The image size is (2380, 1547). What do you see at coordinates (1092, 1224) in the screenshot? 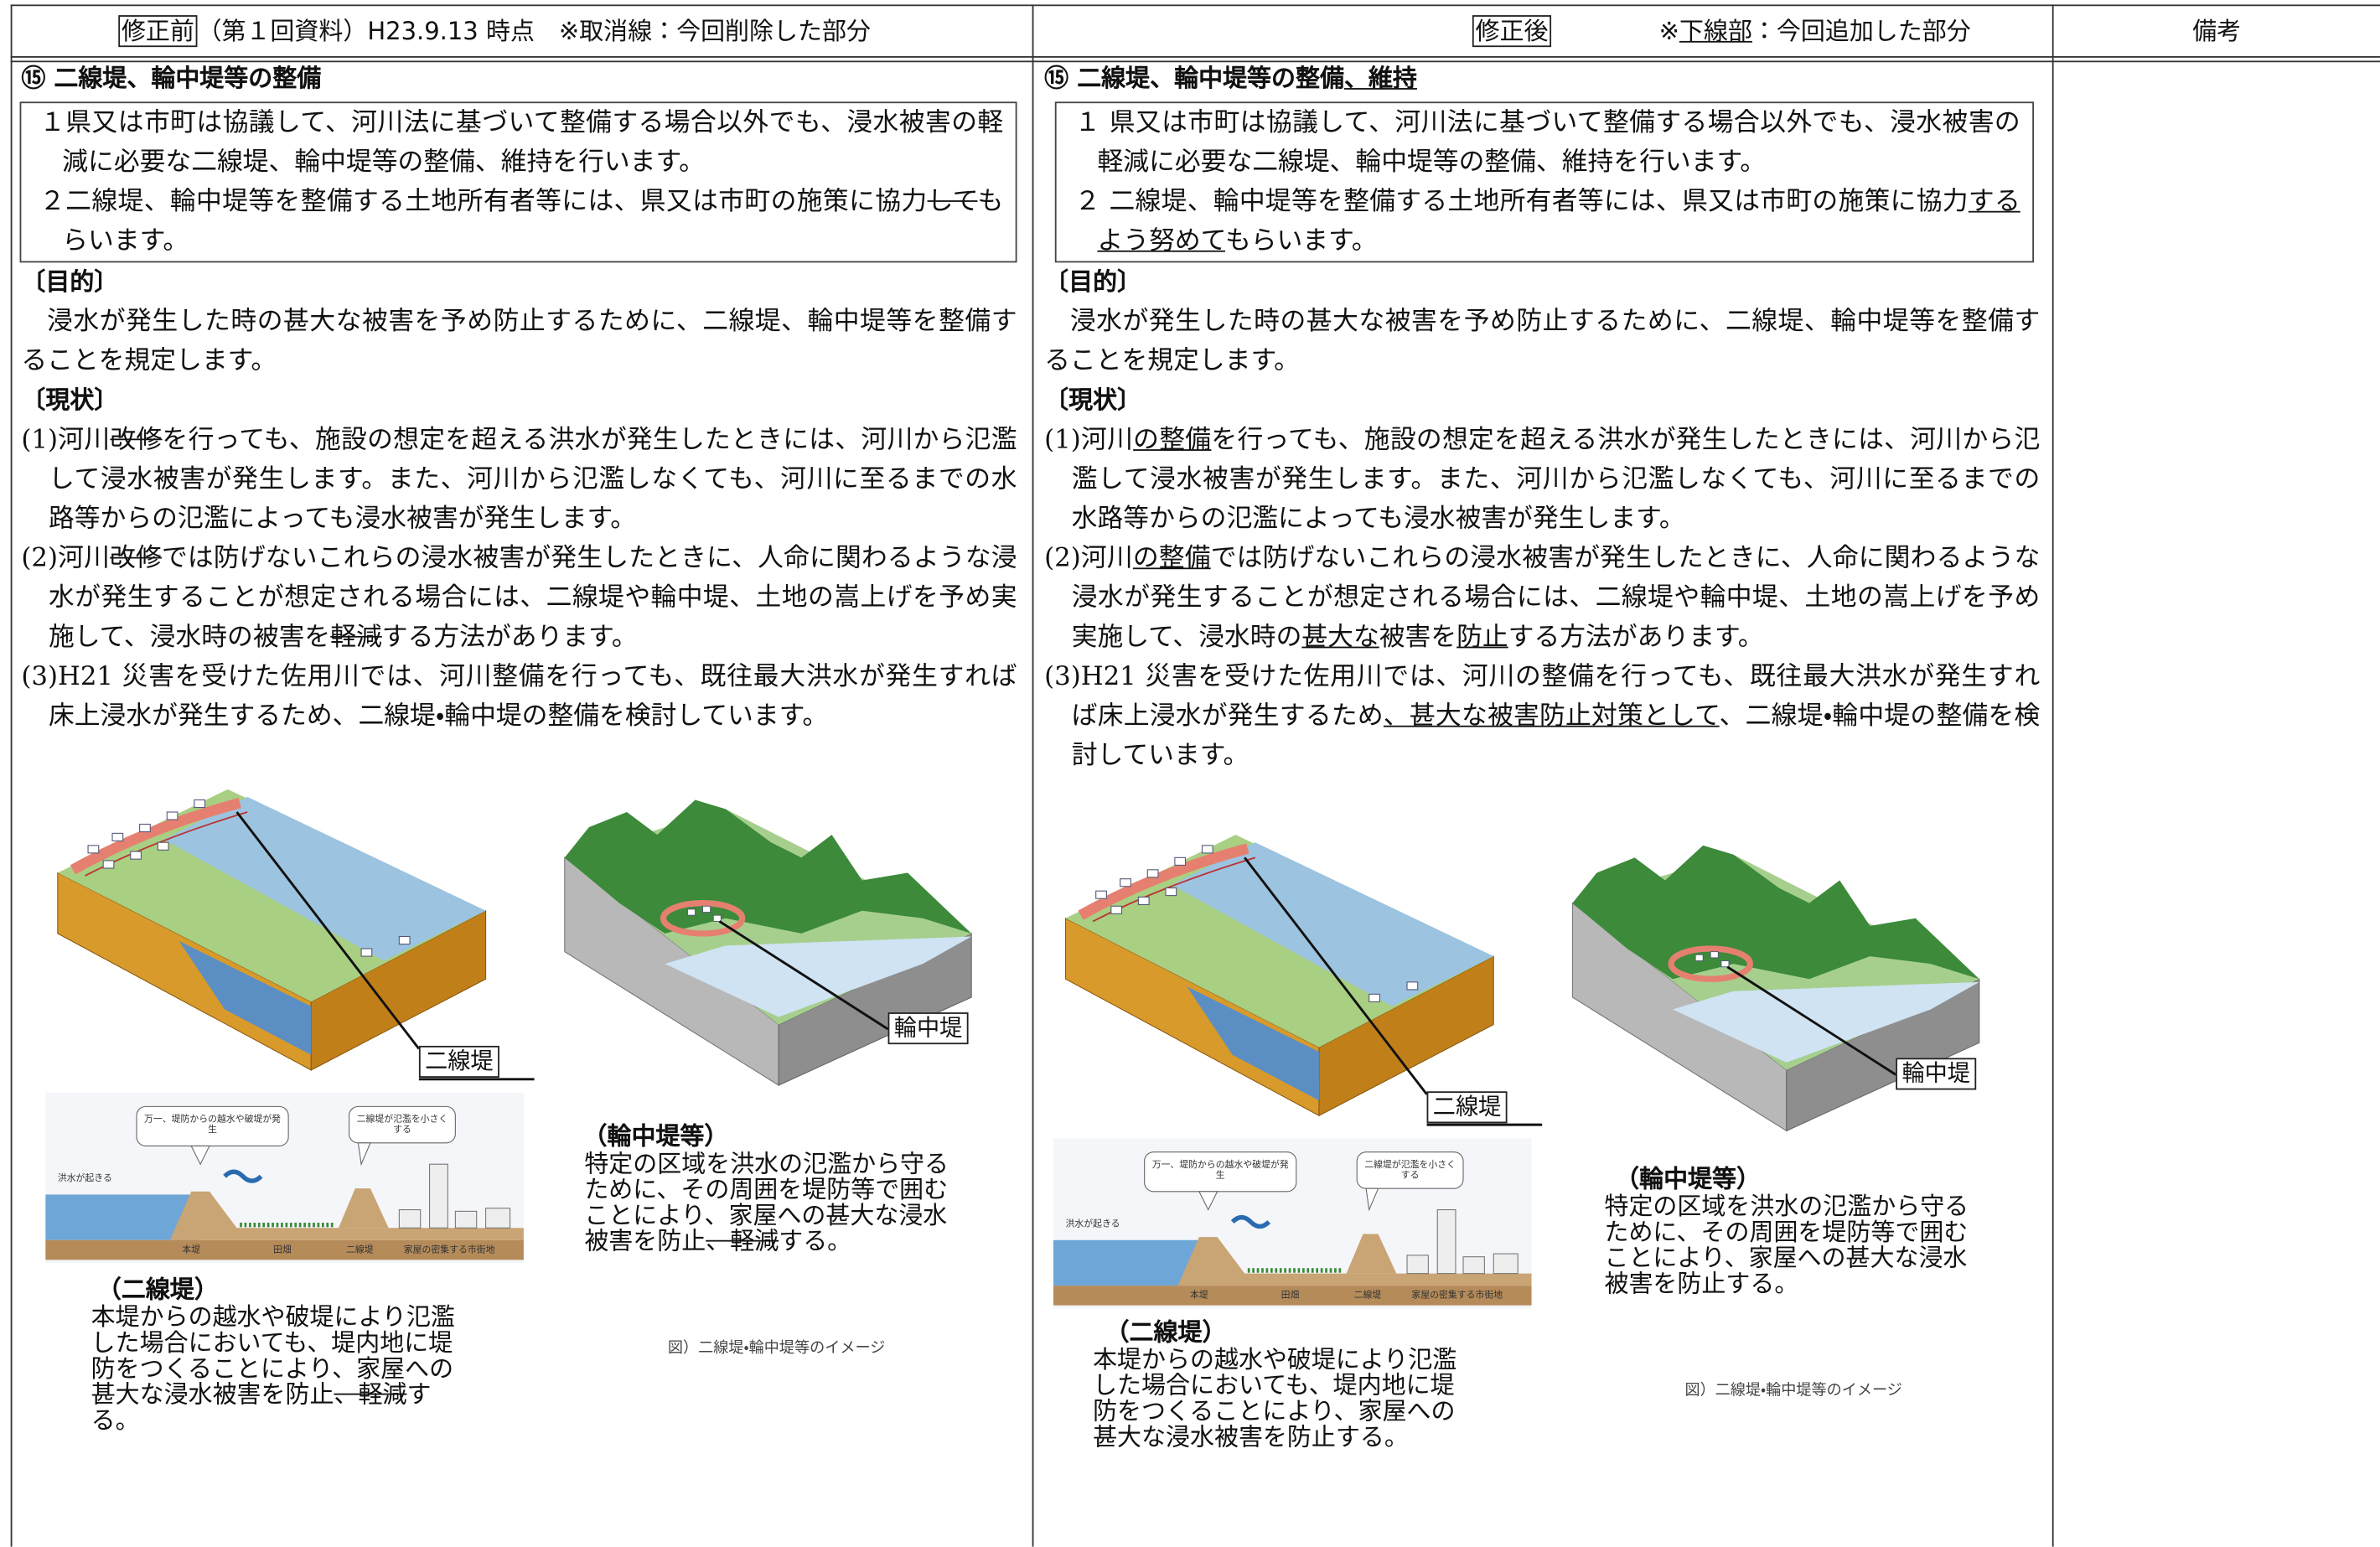
I see `section-text: 洪水が起きる` at bounding box center [1092, 1224].